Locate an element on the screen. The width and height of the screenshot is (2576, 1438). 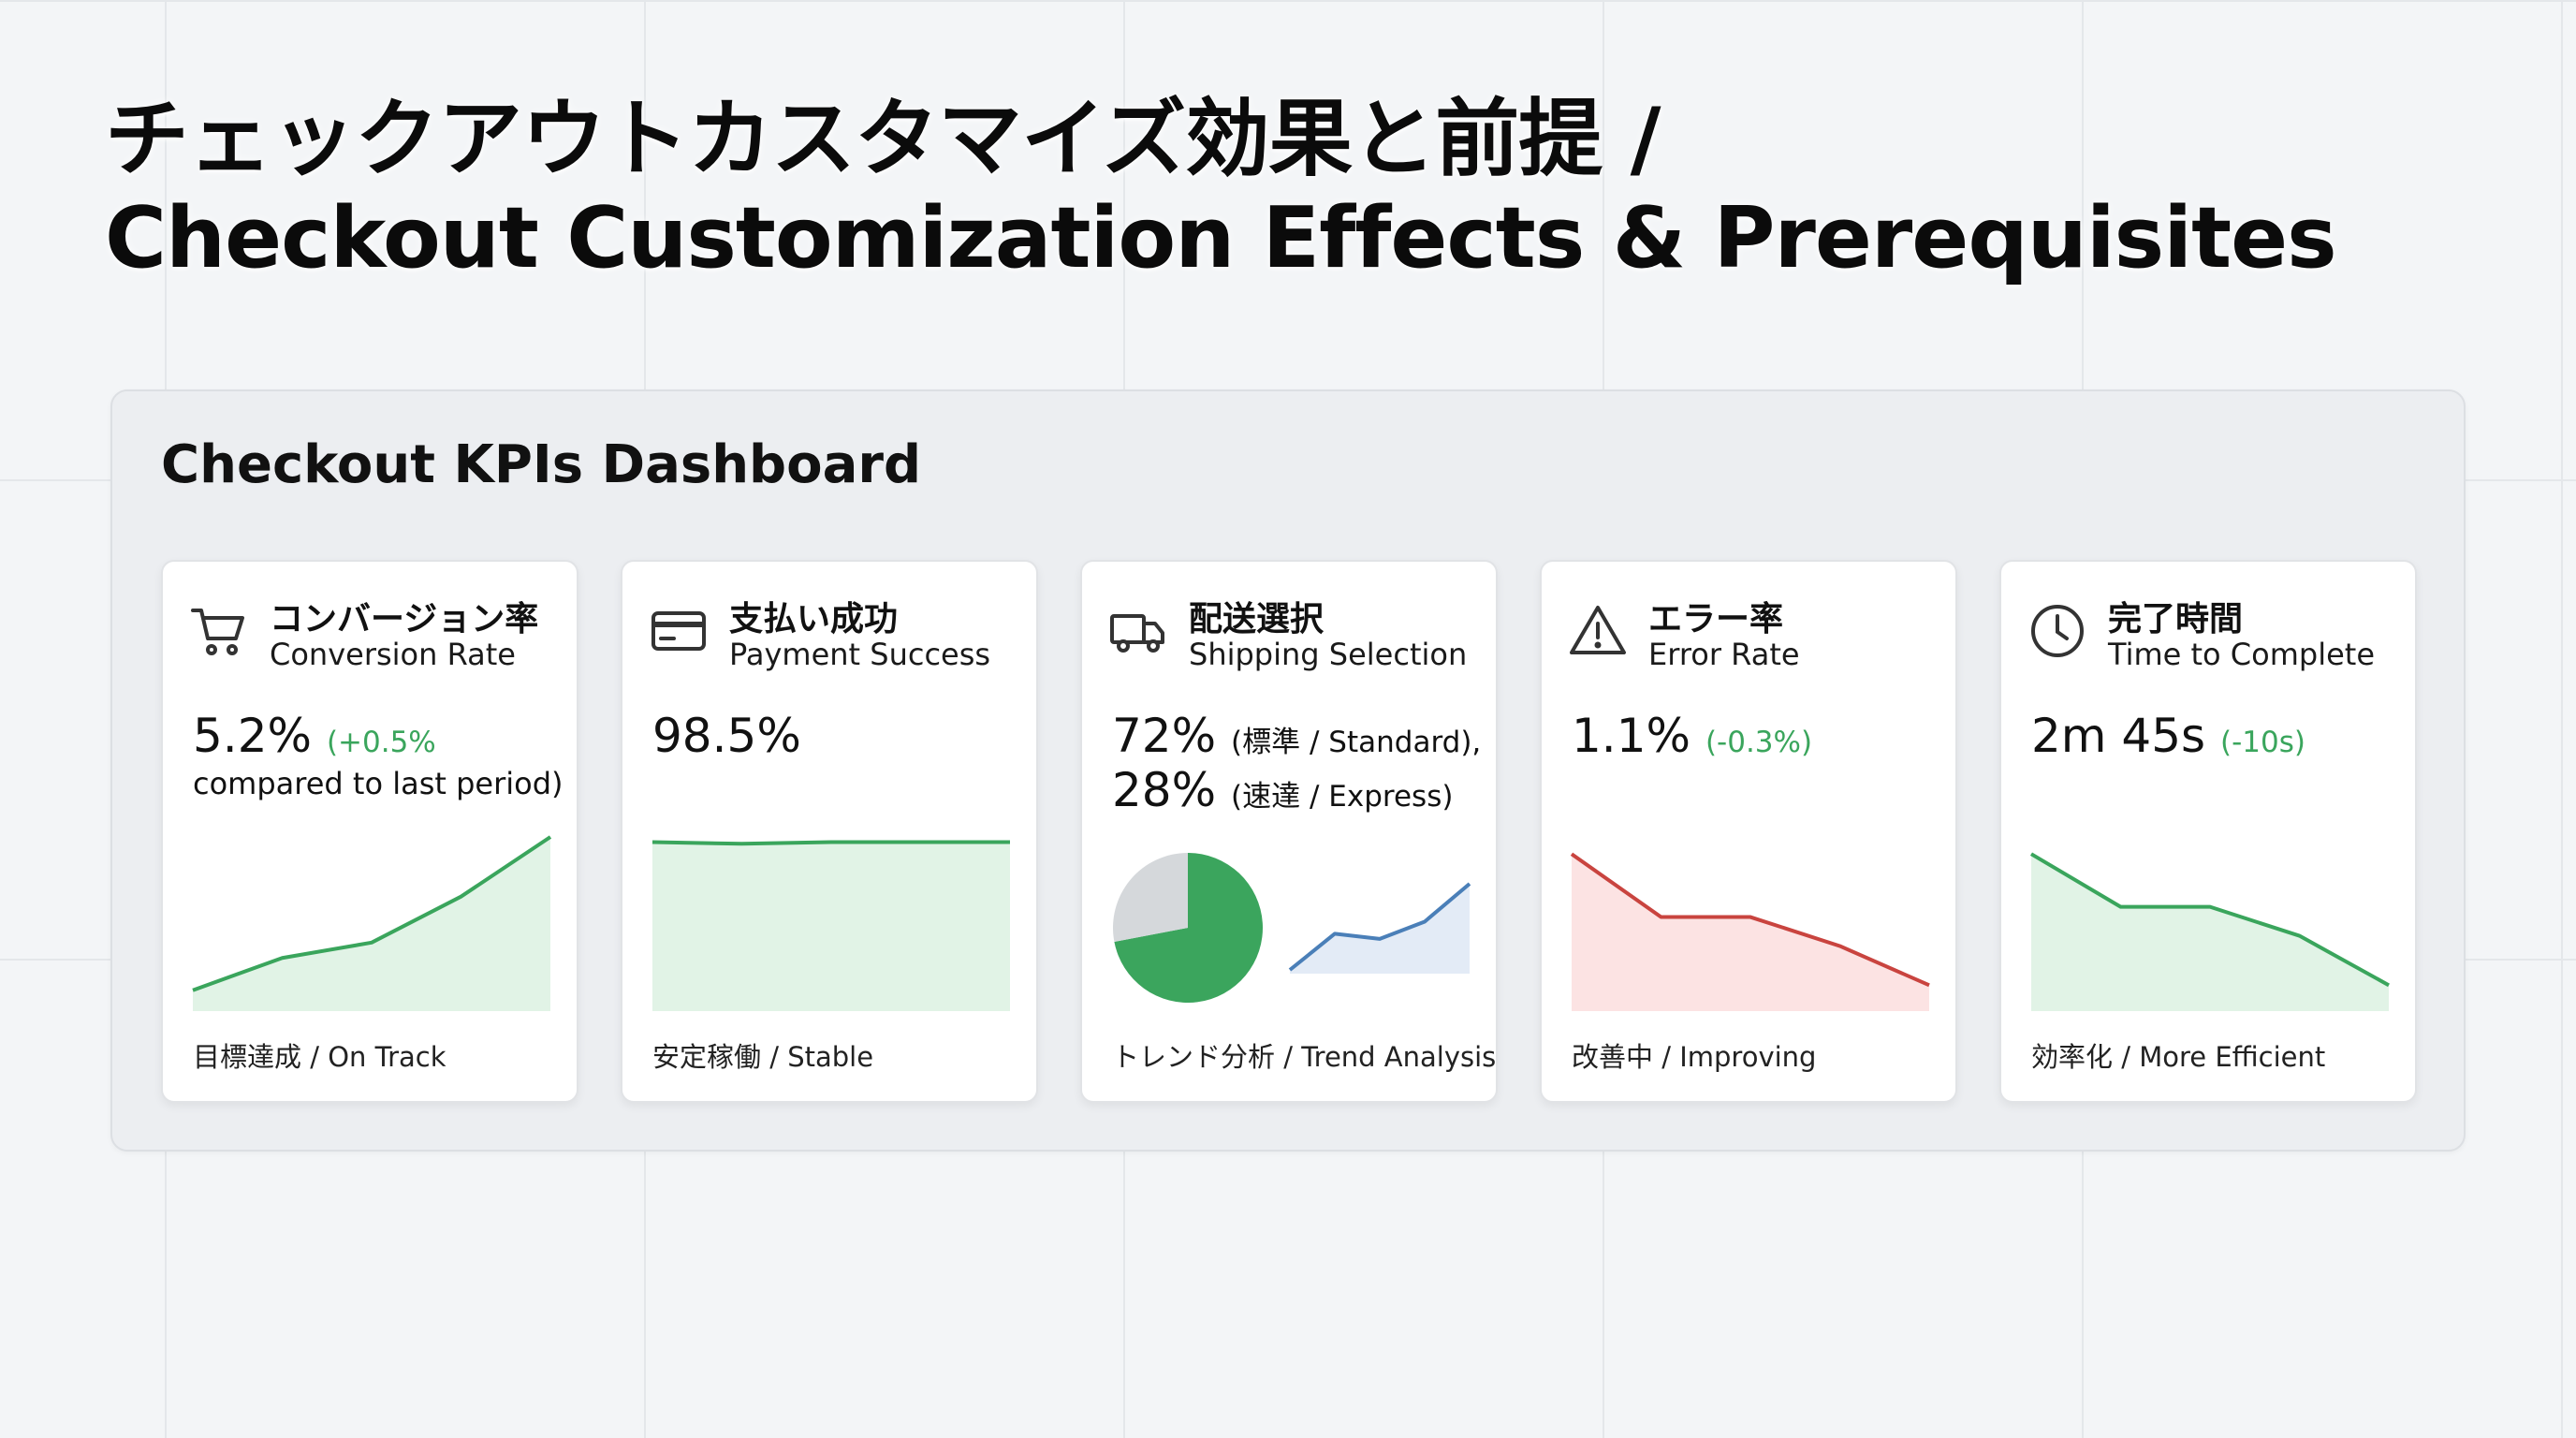
card-value: 2m 45s is located at coordinates (2118, 736).